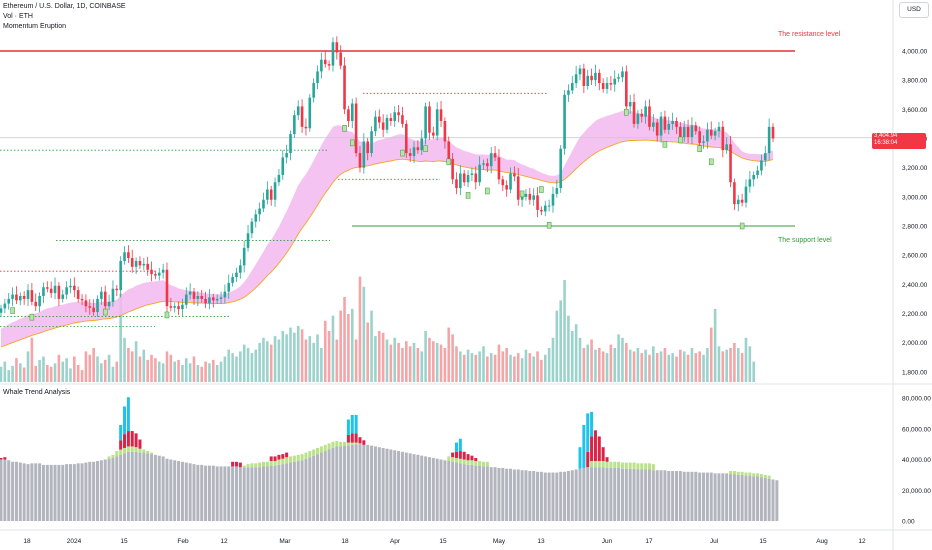 This screenshot has width=932, height=550. I want to click on momentum-indicator-label: Momentum Eruption, so click(35, 26).